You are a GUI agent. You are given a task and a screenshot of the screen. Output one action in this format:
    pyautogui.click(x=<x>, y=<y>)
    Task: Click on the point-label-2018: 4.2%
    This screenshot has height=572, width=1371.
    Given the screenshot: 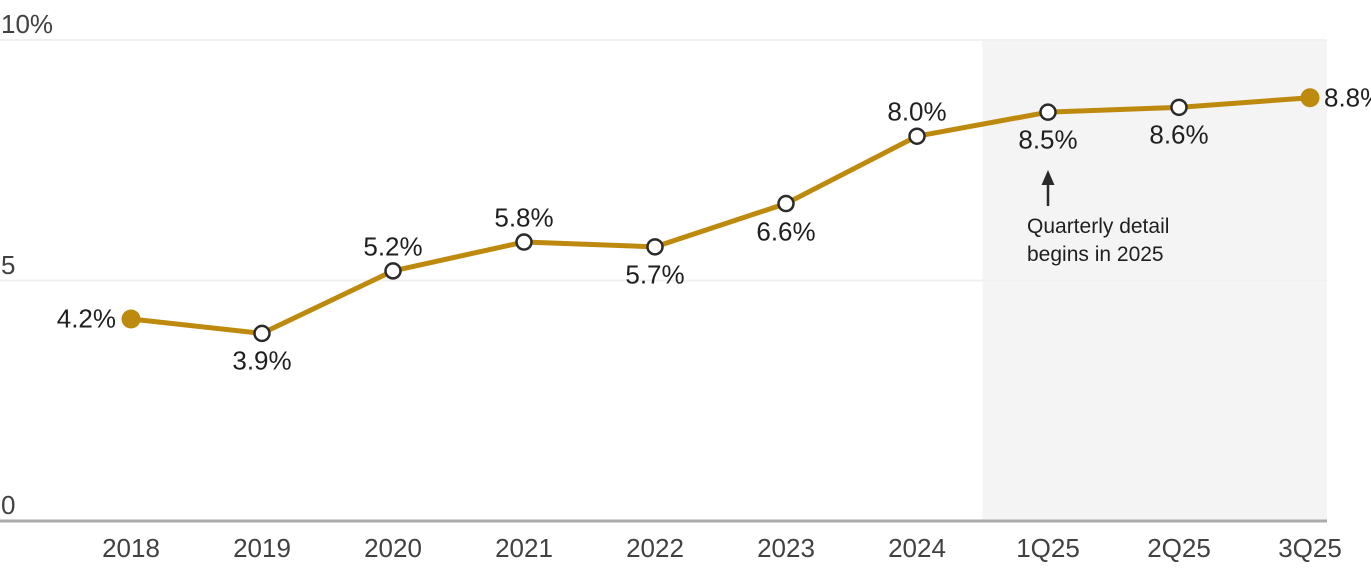 What is the action you would take?
    pyautogui.click(x=86, y=318)
    